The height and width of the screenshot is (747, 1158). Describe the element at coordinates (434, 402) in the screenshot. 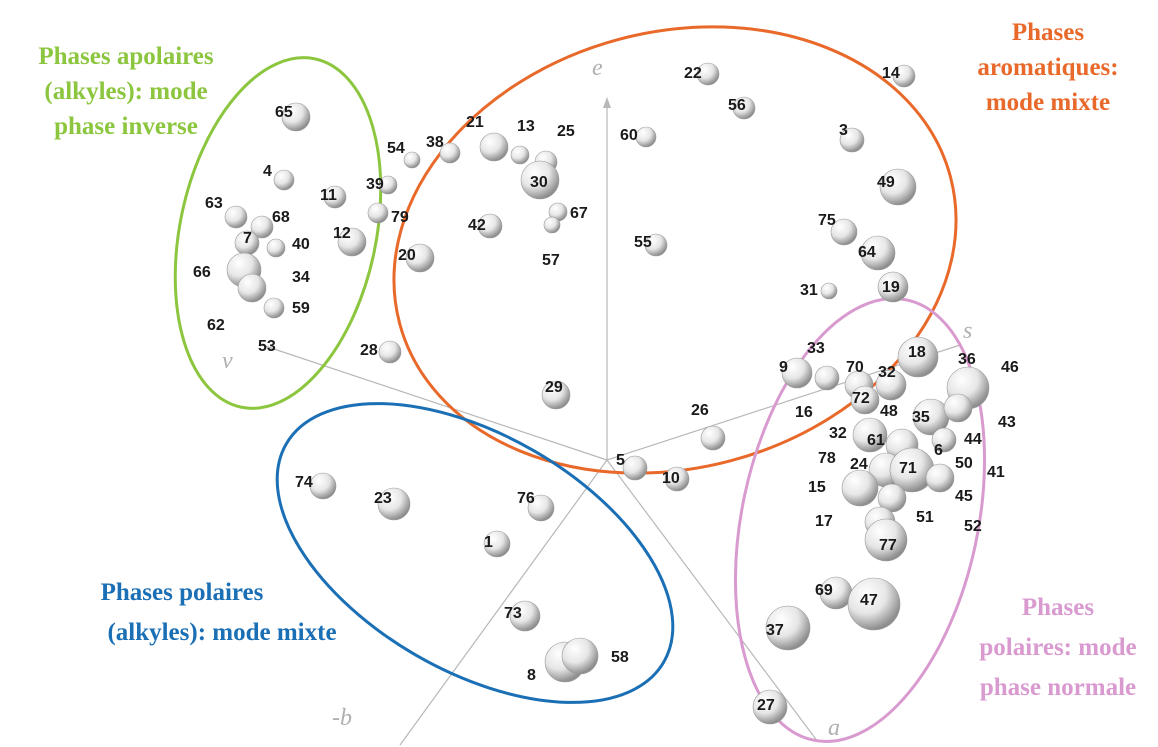

I see `axis-v` at that location.